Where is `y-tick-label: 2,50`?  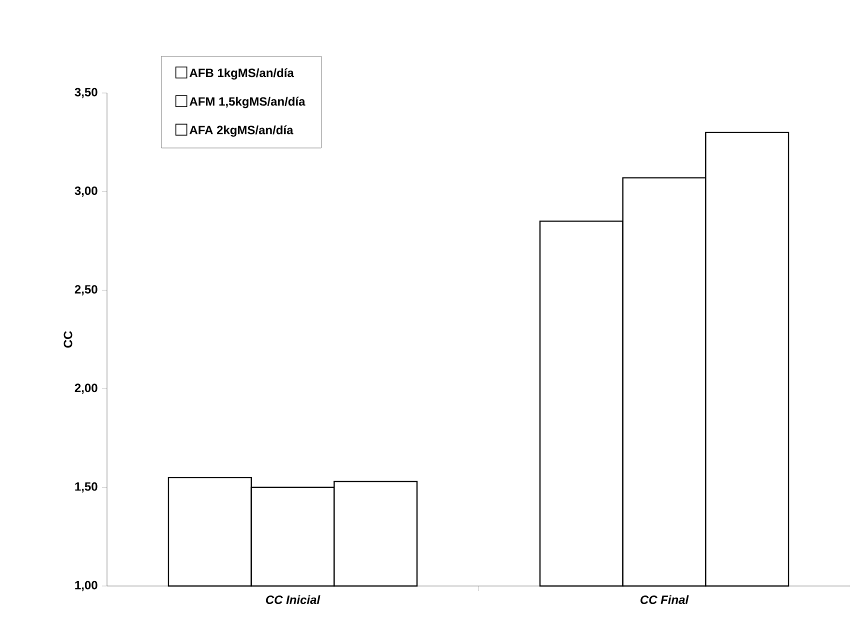
y-tick-label: 2,50 is located at coordinates (86, 290).